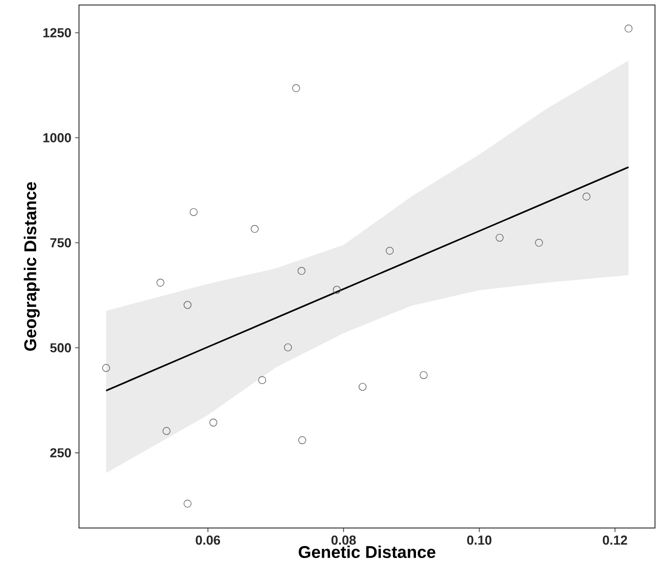 The height and width of the screenshot is (585, 661). I want to click on x-tick-label: 0.06, so click(208, 540).